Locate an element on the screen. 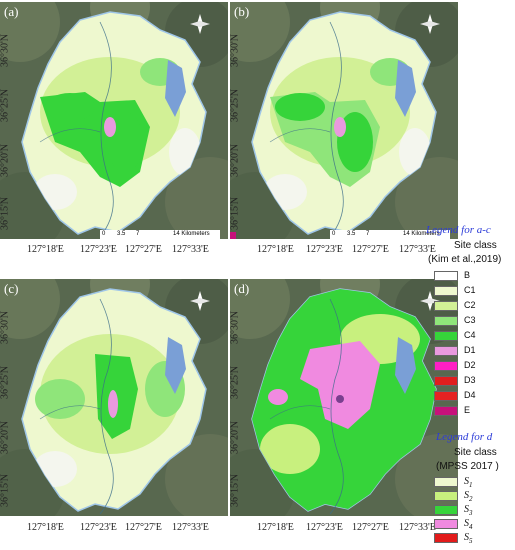  legend-item: D4 is located at coordinates (474, 396).